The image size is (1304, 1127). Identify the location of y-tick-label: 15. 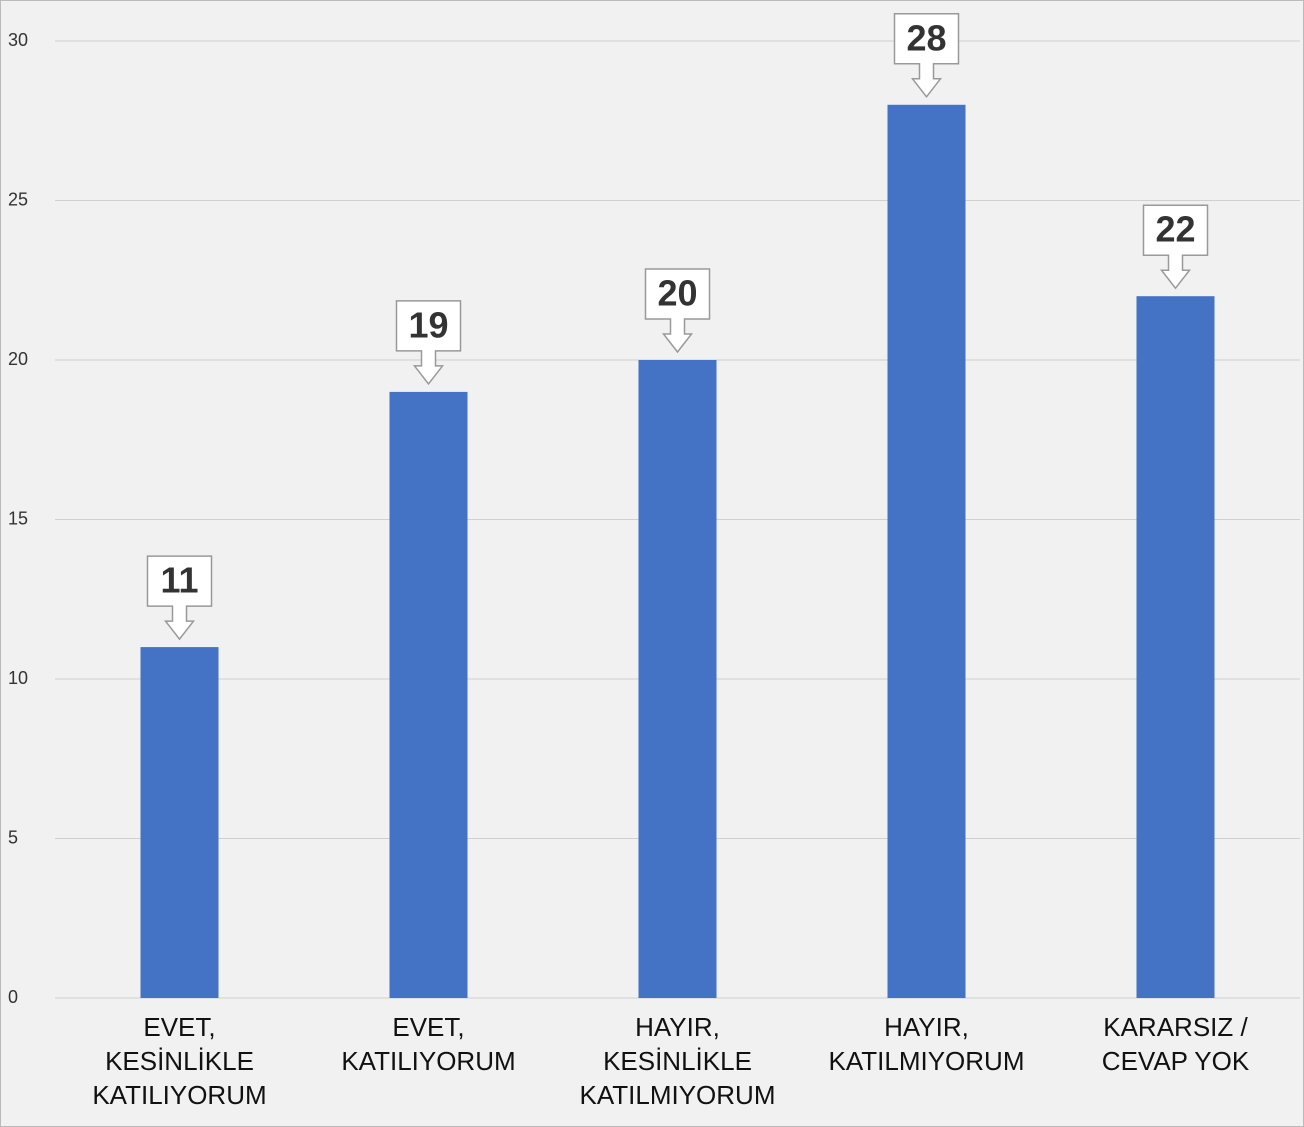
(18, 518).